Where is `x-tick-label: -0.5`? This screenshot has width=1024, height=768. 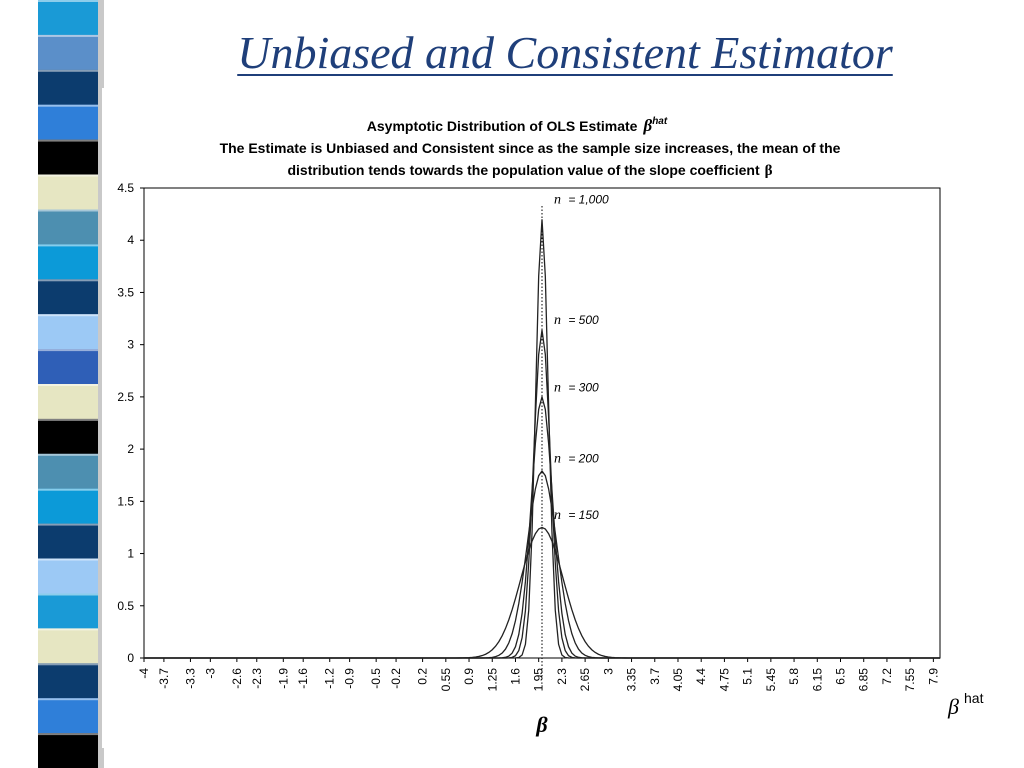 x-tick-label: -0.5 is located at coordinates (376, 678).